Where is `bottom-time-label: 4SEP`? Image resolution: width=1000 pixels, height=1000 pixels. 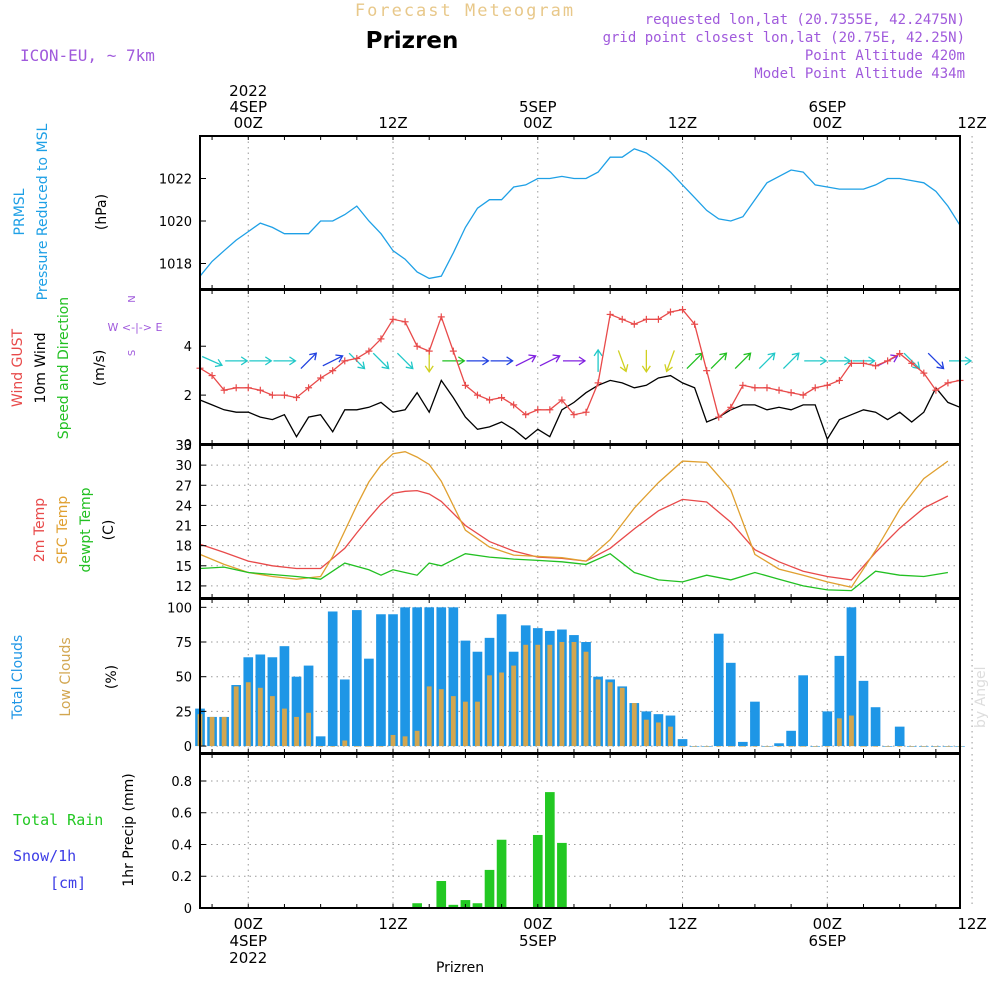 bottom-time-label: 4SEP is located at coordinates (248, 941).